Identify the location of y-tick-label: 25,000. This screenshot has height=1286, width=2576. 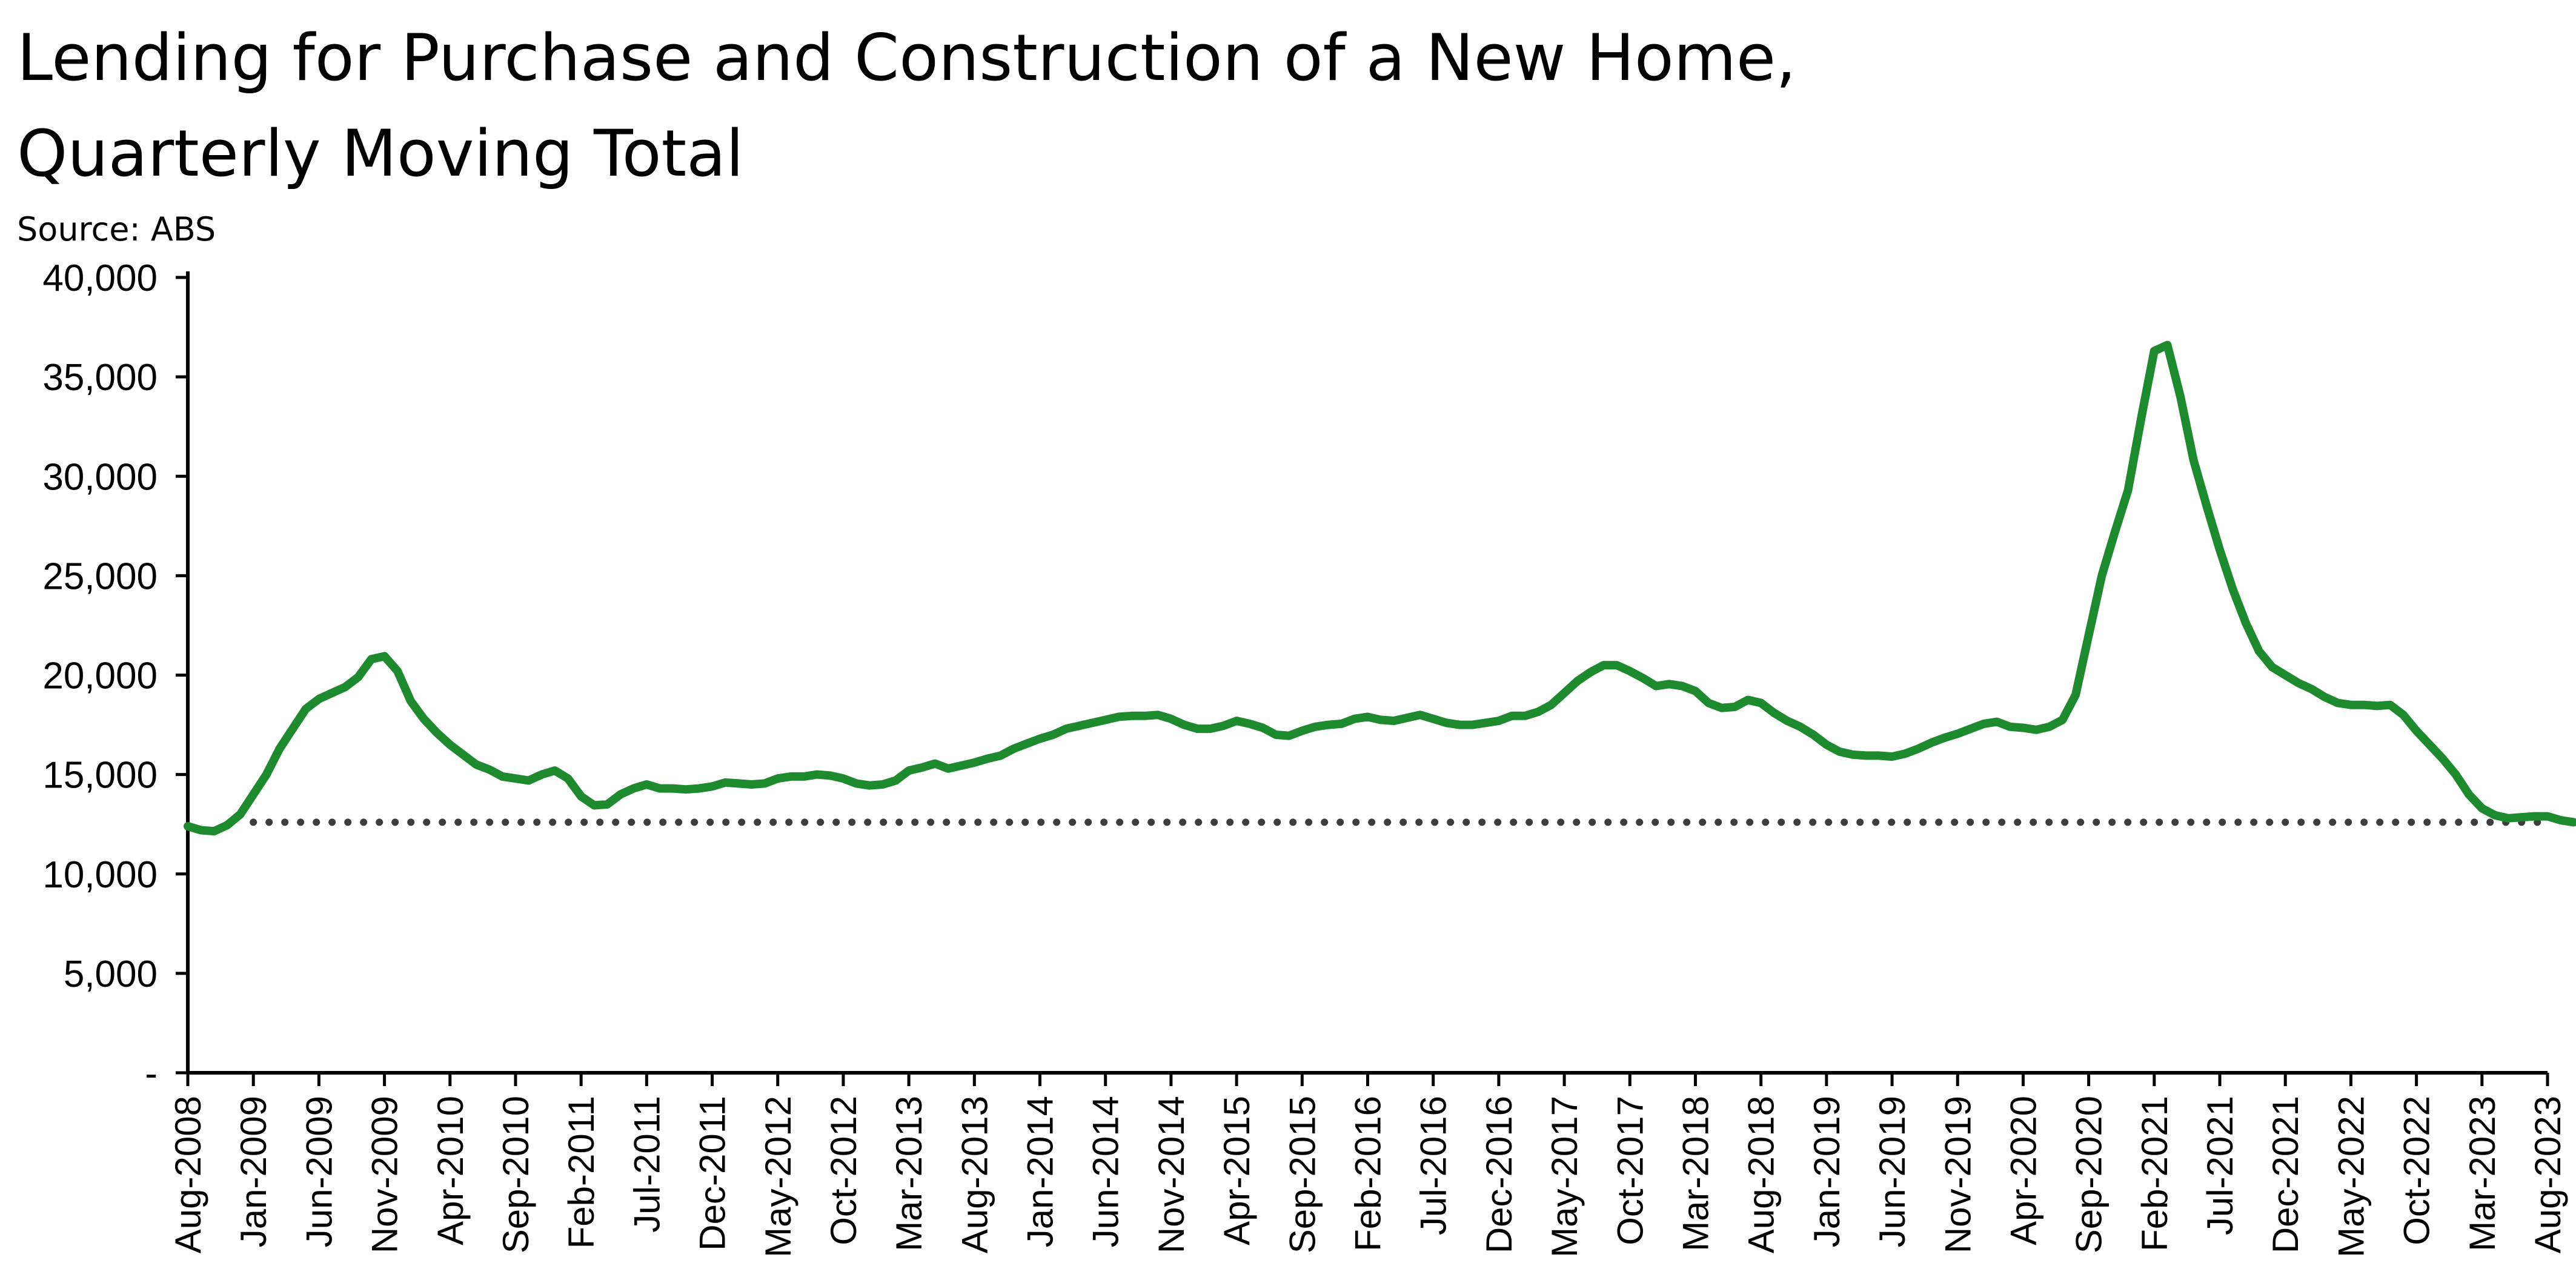
(100, 576).